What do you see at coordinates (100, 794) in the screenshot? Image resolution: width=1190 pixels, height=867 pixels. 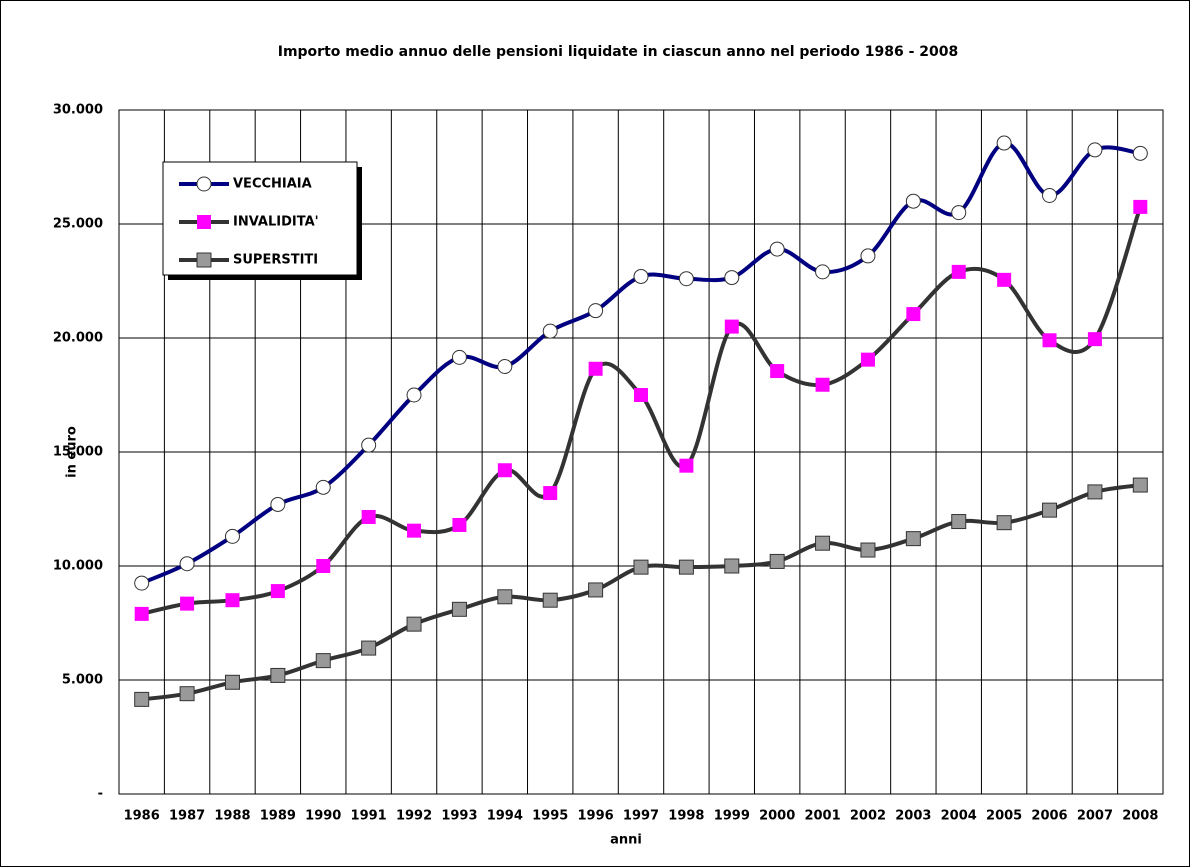 I see `y-tick-label: -` at bounding box center [100, 794].